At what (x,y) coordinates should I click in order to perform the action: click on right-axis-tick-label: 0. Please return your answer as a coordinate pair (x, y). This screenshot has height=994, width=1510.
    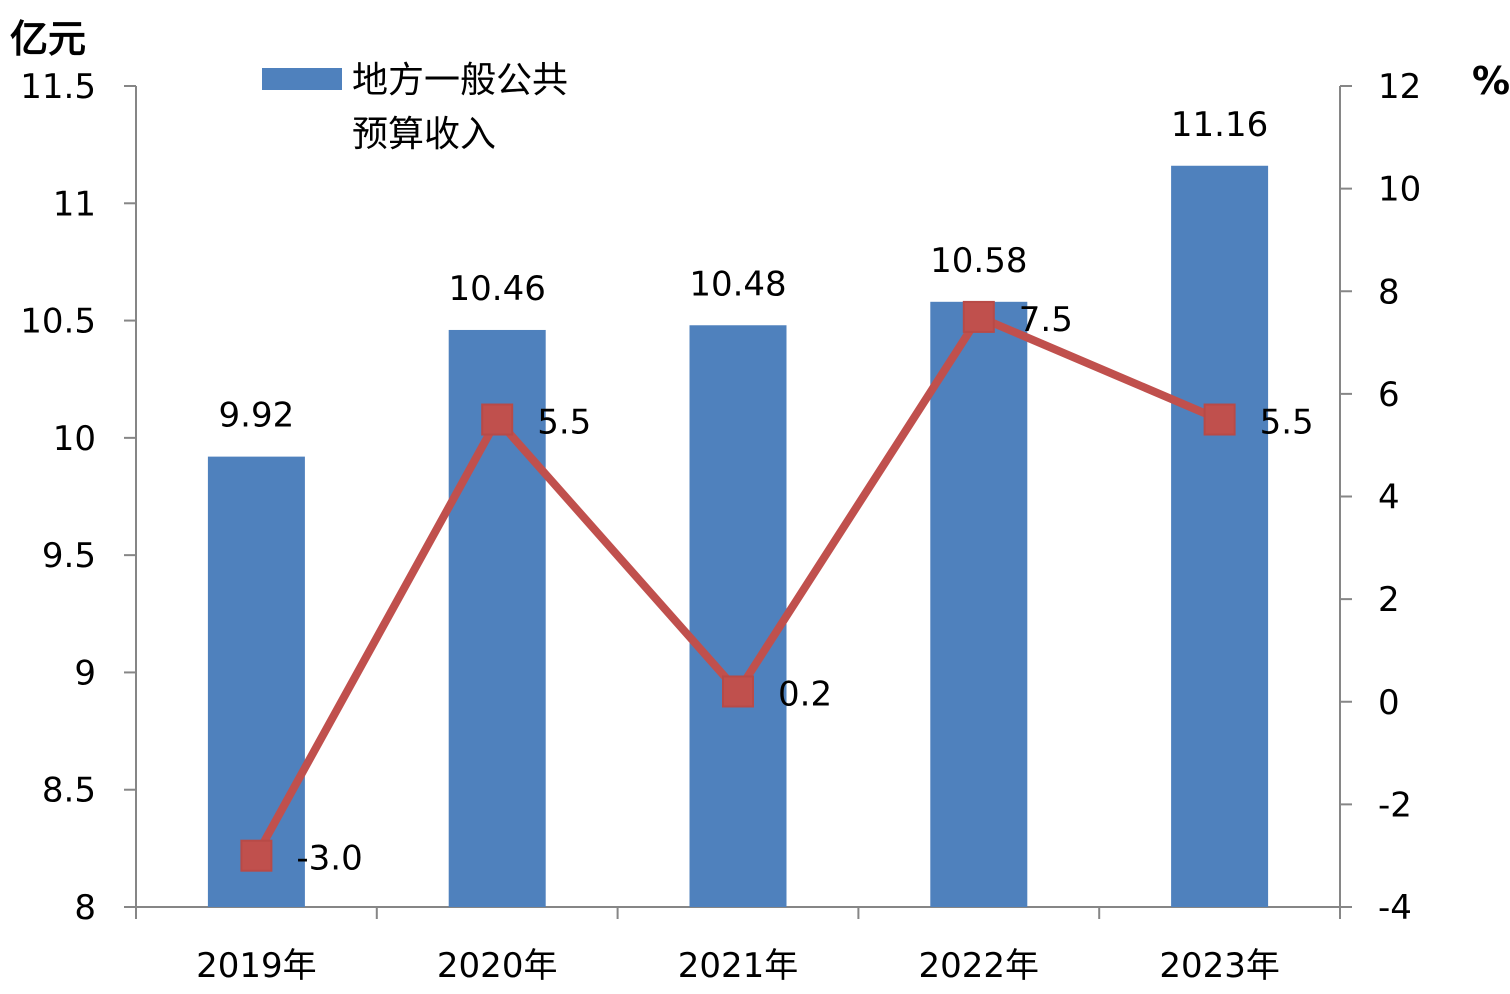
    Looking at the image, I should click on (1389, 703).